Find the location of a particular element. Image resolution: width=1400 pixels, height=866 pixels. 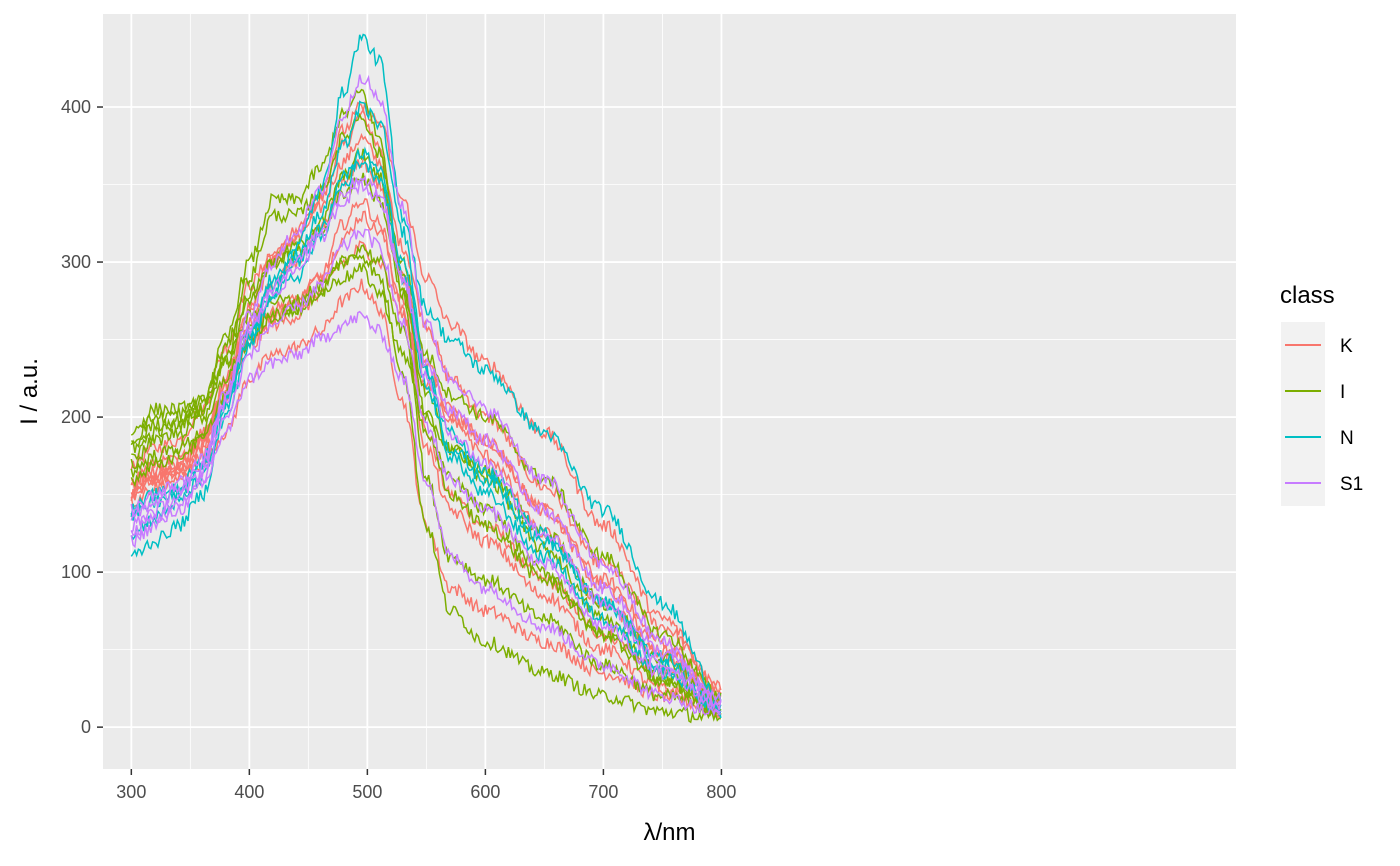

x-tick-label: 600 is located at coordinates (485, 792).